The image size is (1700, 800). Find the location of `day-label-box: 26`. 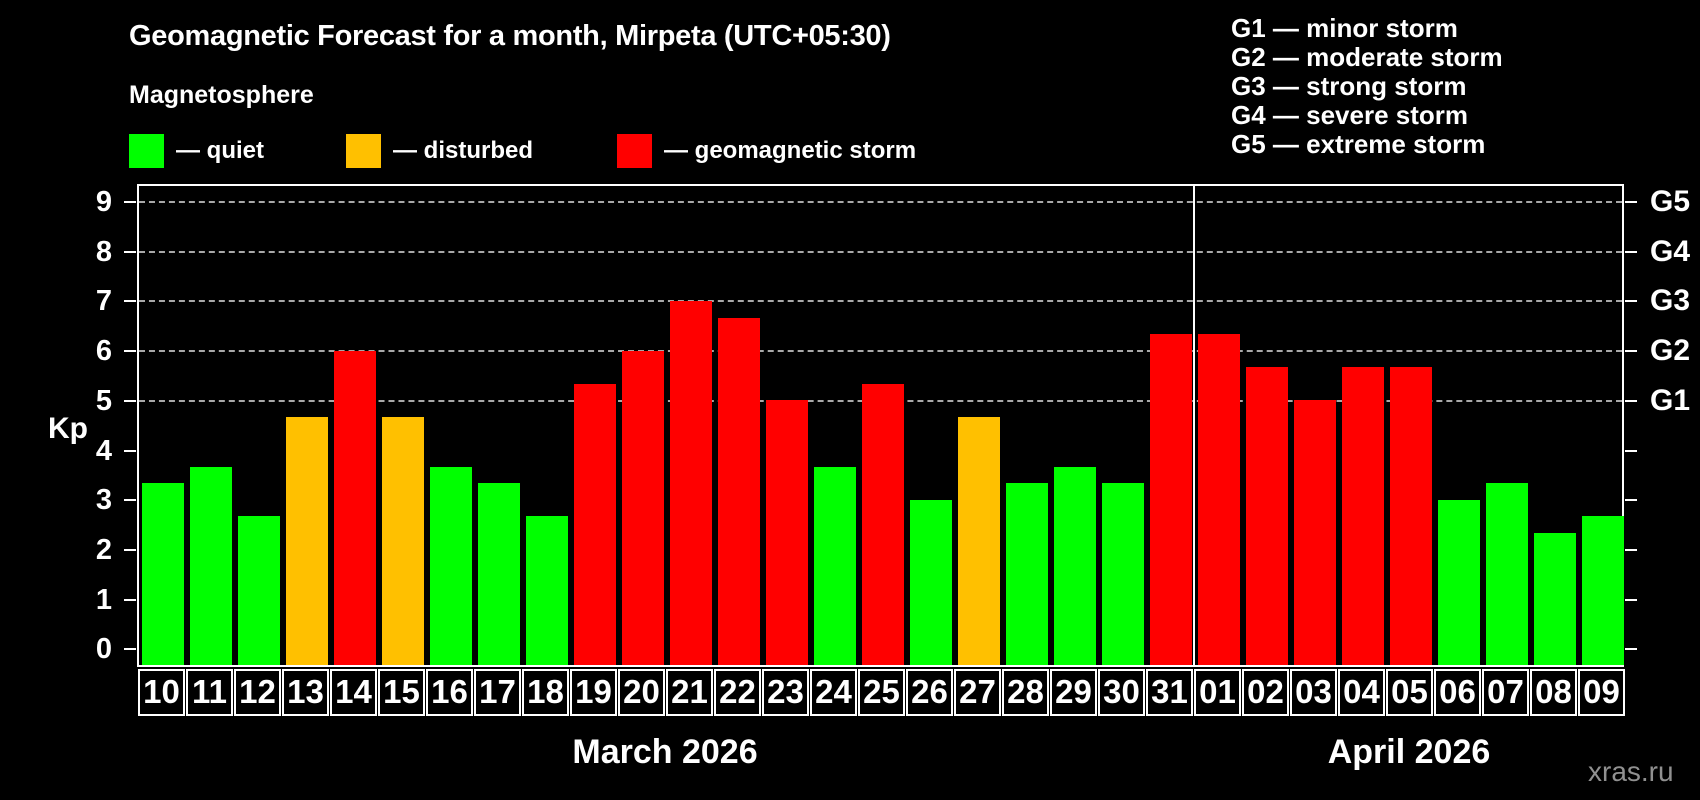

day-label-box: 26 is located at coordinates (929, 692).